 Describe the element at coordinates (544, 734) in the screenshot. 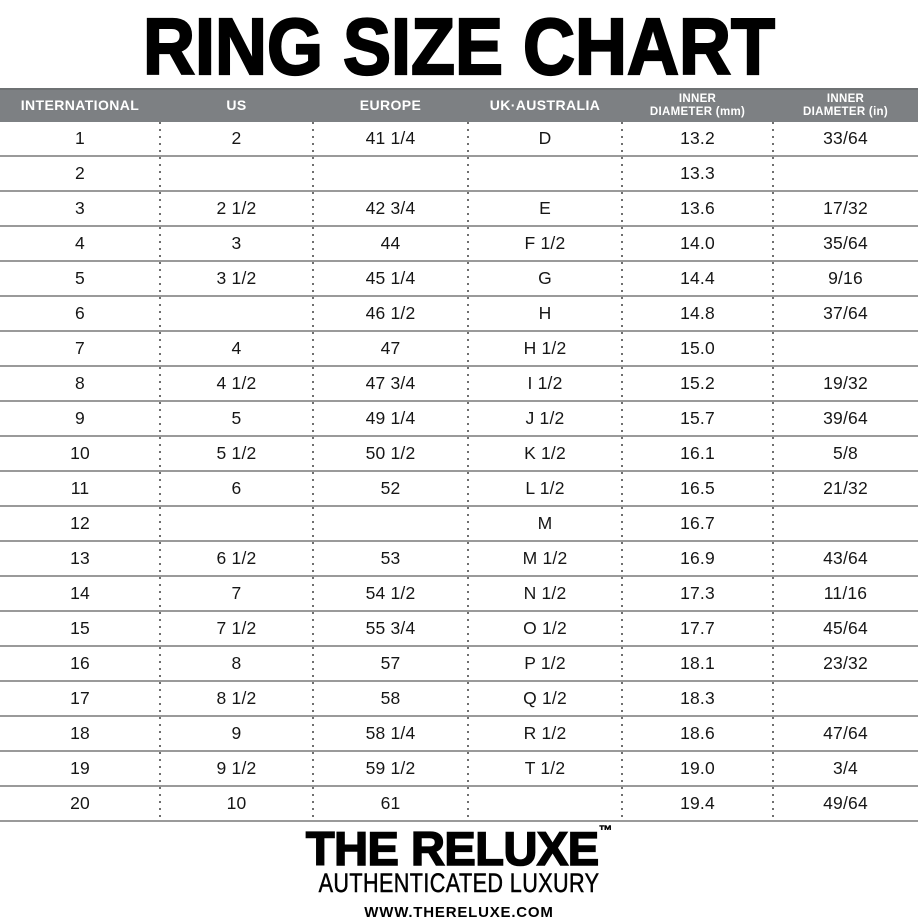

I see `table-cell: R 1/2` at that location.